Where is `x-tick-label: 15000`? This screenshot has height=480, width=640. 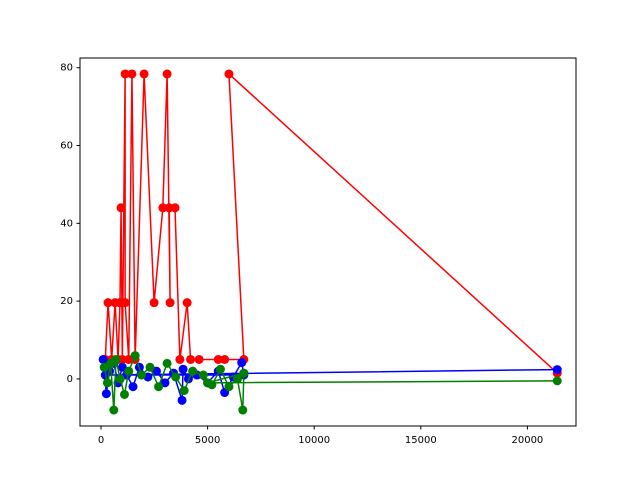 x-tick-label: 15000 is located at coordinates (421, 440).